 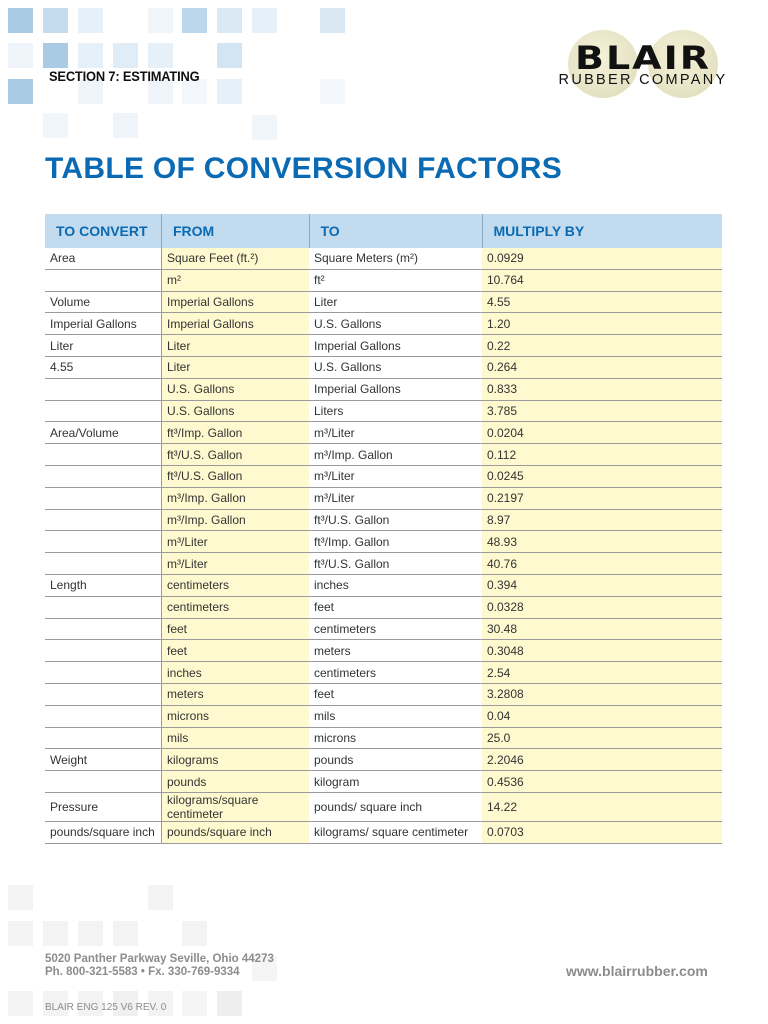 I want to click on table-row: microns mils 0.04, so click(x=383, y=716).